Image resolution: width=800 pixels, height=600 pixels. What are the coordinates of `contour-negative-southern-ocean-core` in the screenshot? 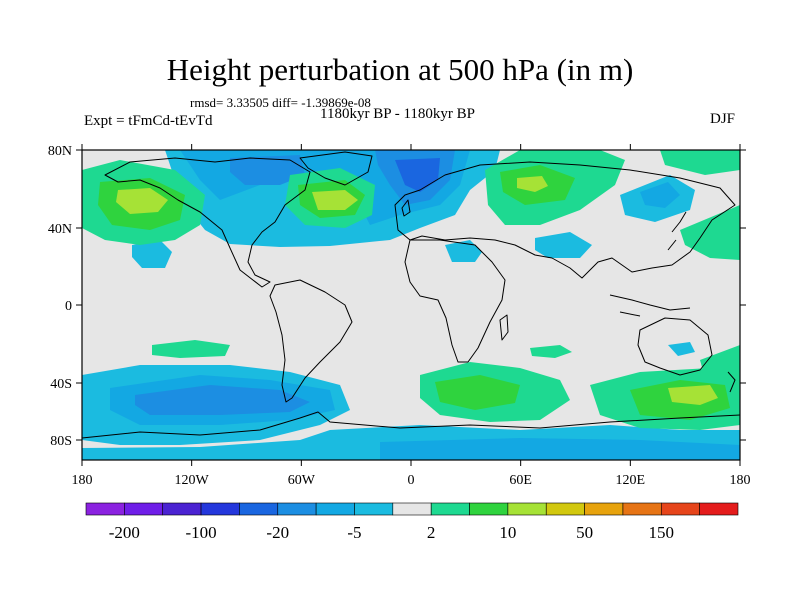 It's located at (560, 449).